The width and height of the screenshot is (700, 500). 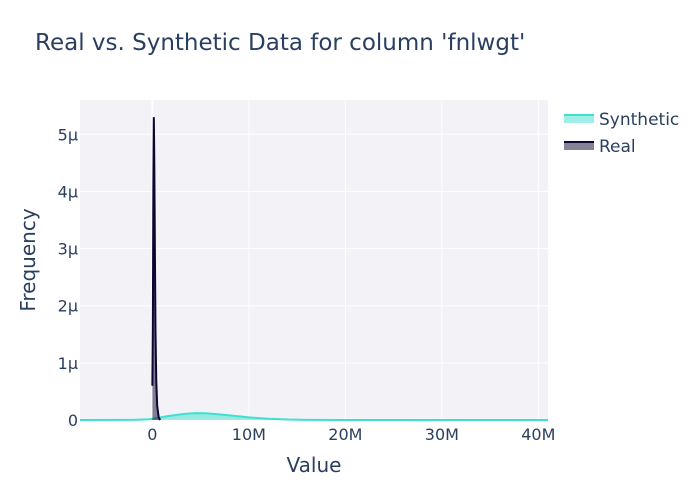 What do you see at coordinates (538, 434) in the screenshot?
I see `x-tick-label: 40M` at bounding box center [538, 434].